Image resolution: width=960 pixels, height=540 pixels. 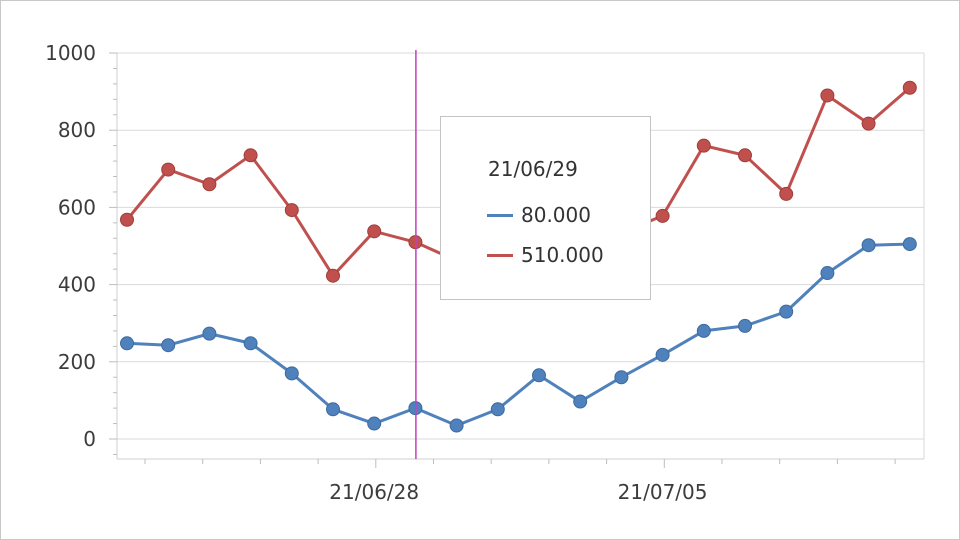 What do you see at coordinates (500, 255) in the screenshot?
I see `tooltip-series-2-swatch` at bounding box center [500, 255].